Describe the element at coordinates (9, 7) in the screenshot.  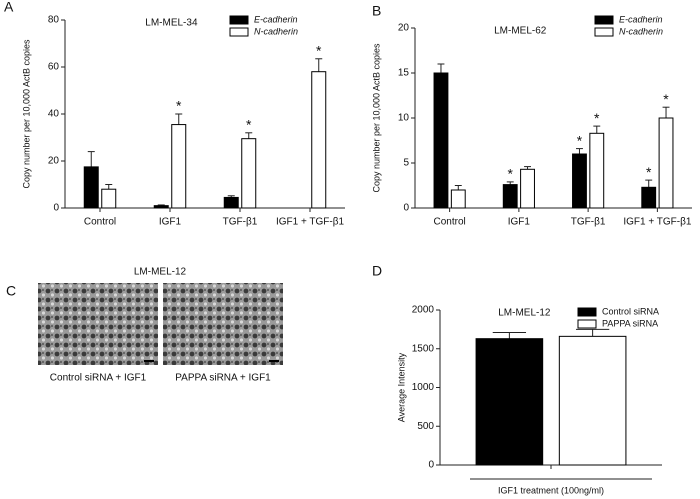
I see `panel-letter: A` at that location.